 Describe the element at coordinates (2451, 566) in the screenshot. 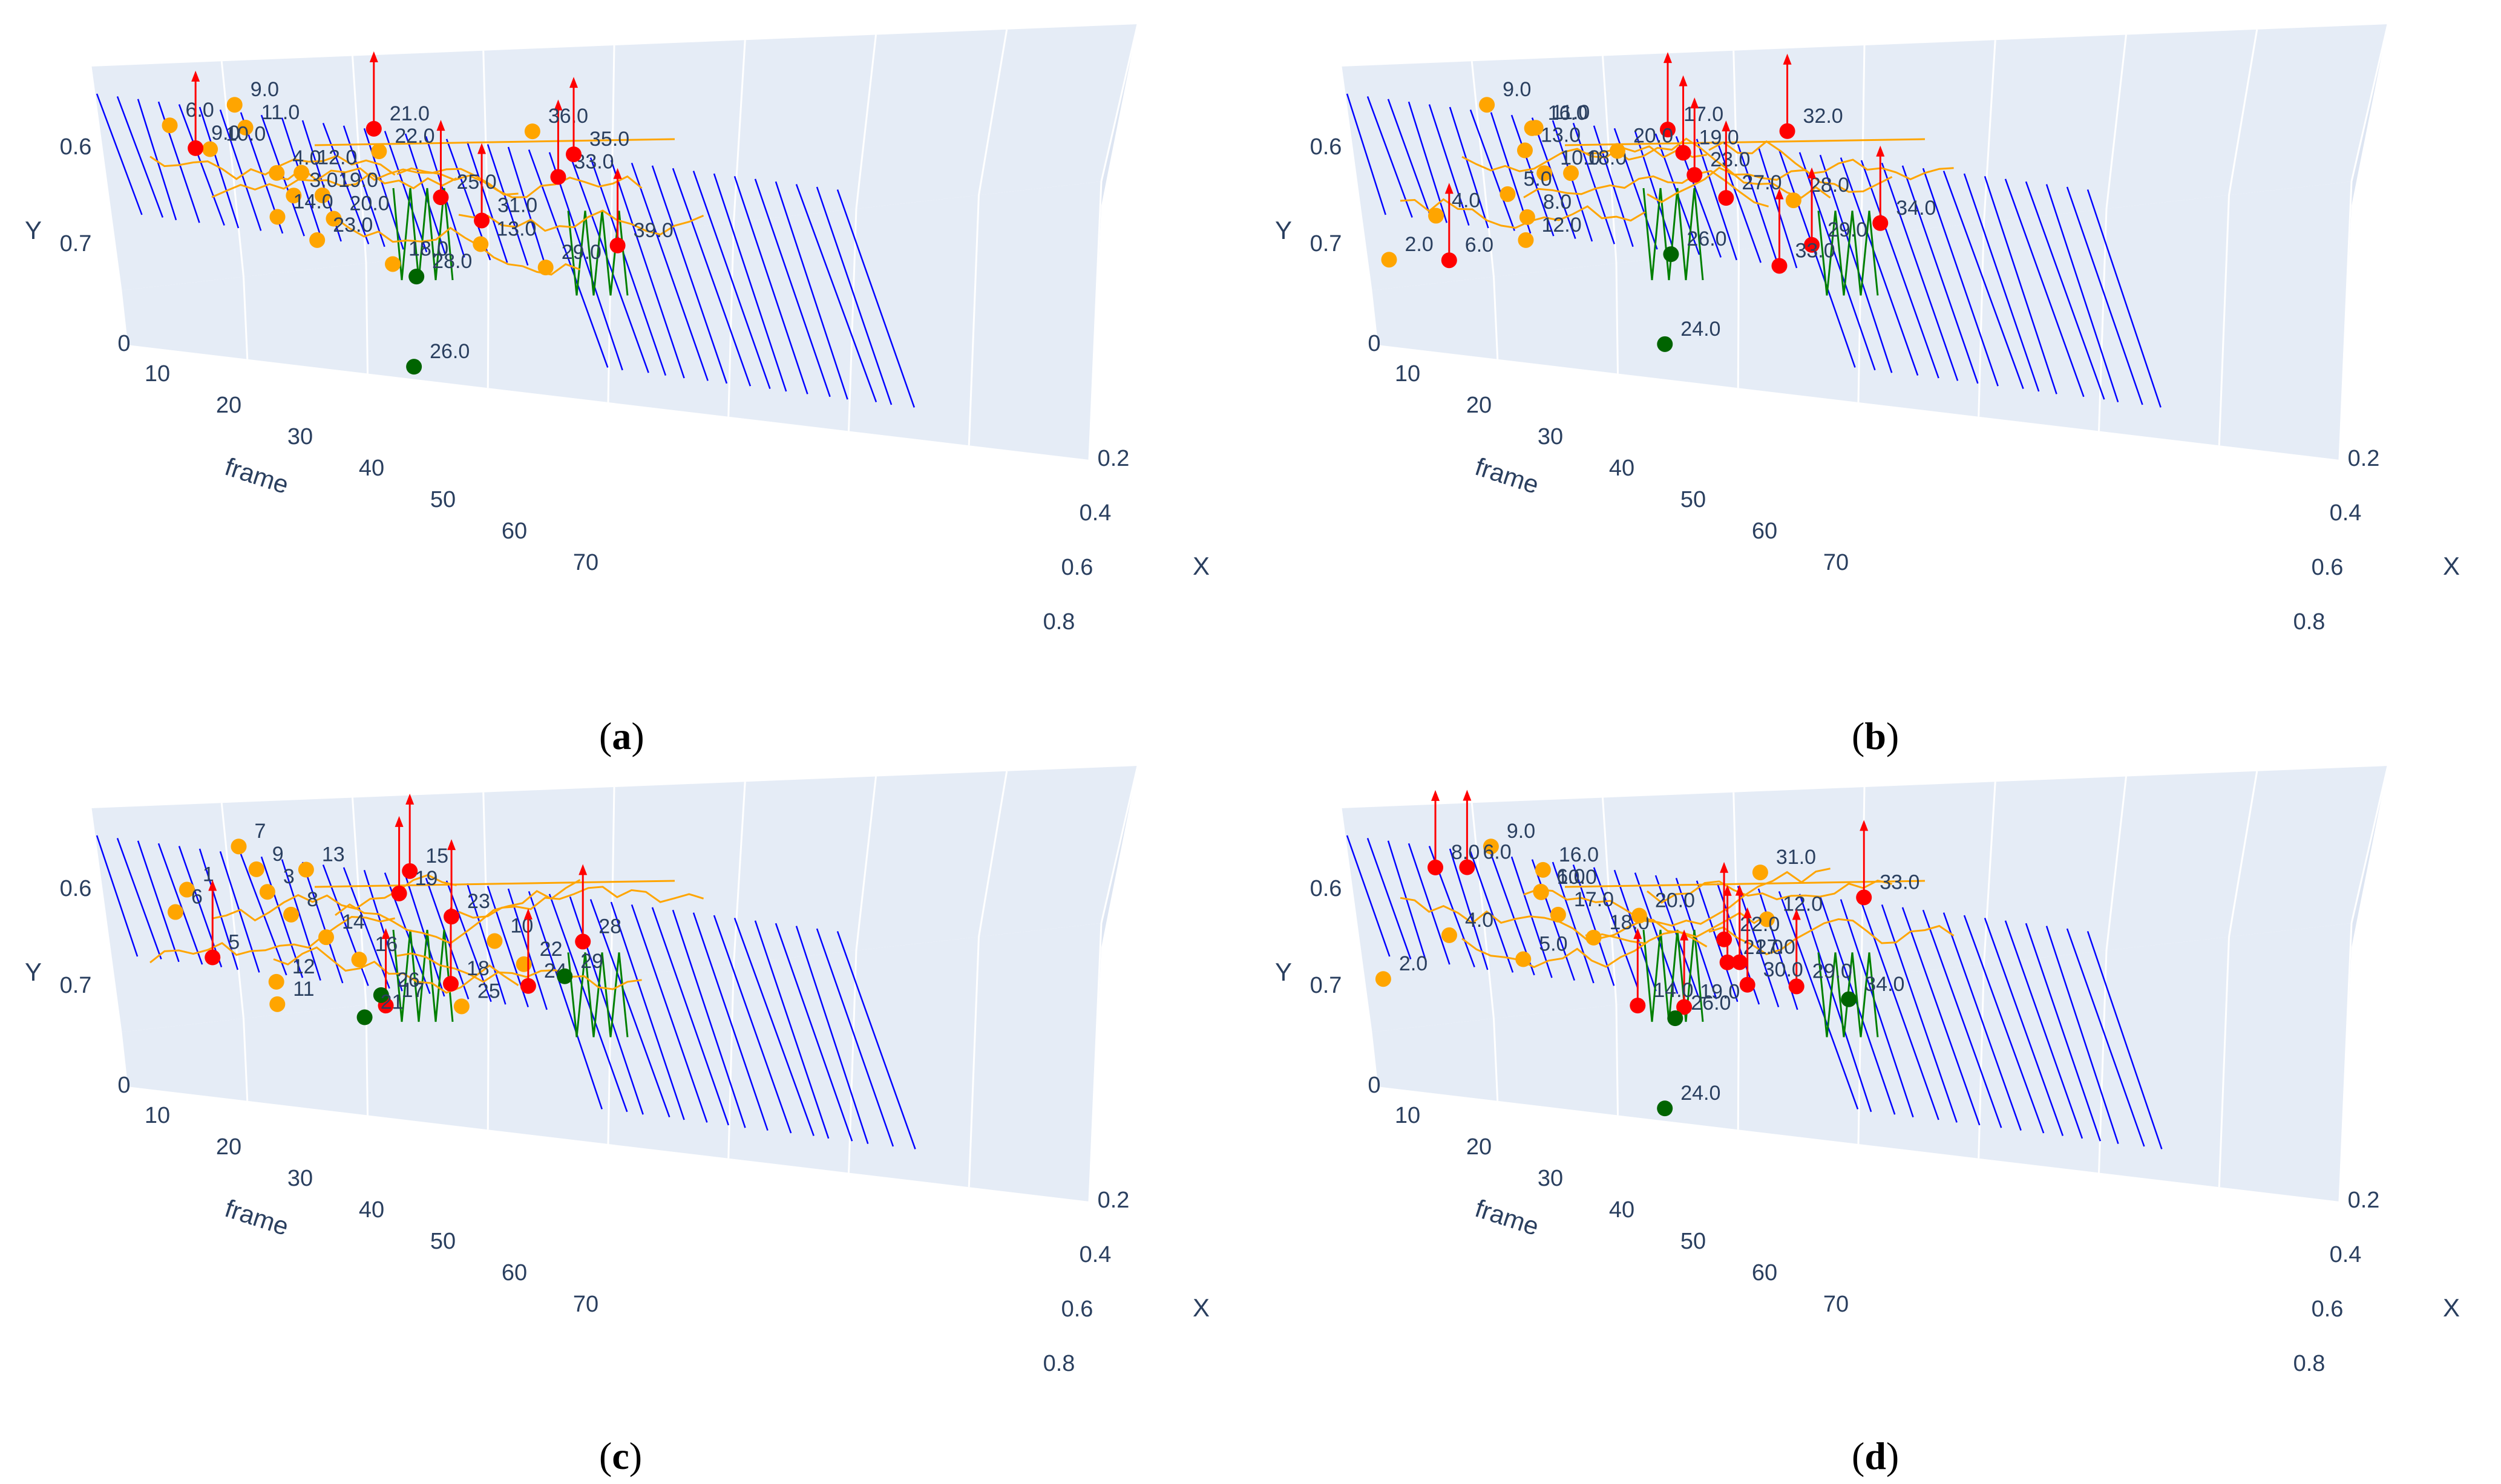

I see `x-axis-label: X` at that location.